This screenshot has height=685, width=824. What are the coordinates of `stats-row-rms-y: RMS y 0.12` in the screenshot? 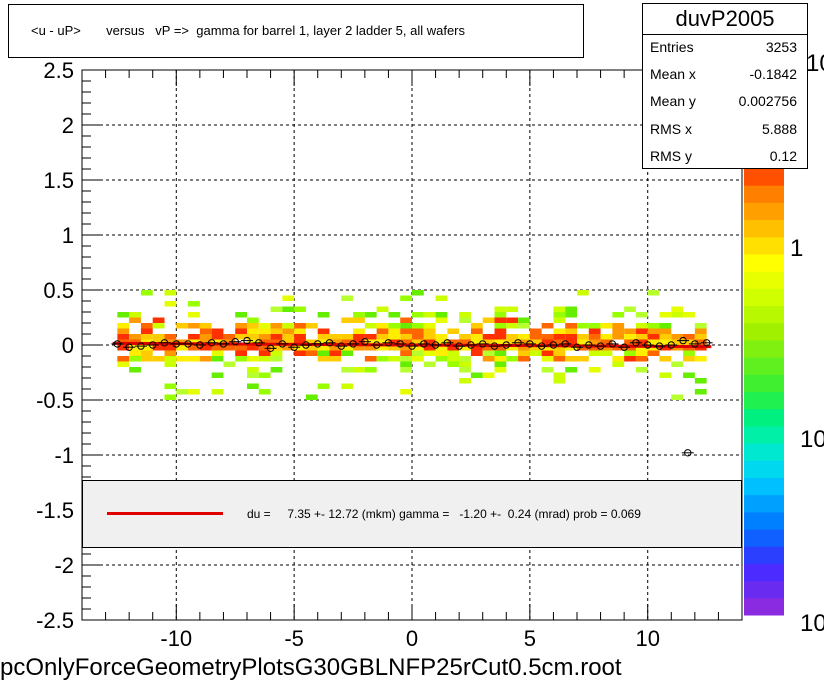 It's located at (723, 159).